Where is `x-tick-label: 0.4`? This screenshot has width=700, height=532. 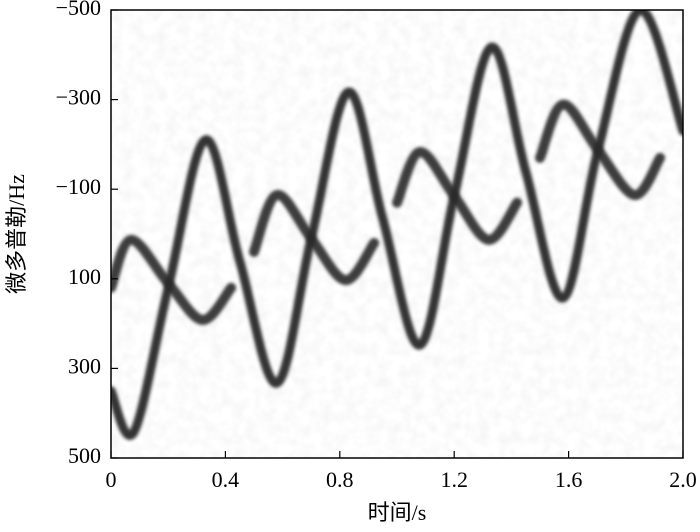 x-tick-label: 0.4 is located at coordinates (226, 479).